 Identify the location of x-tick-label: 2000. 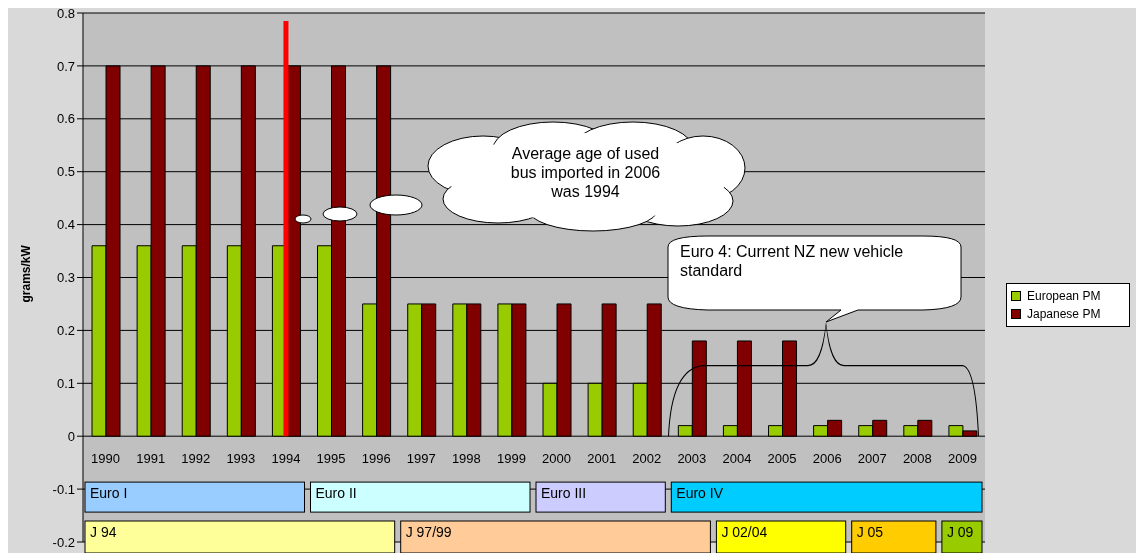
(557, 458).